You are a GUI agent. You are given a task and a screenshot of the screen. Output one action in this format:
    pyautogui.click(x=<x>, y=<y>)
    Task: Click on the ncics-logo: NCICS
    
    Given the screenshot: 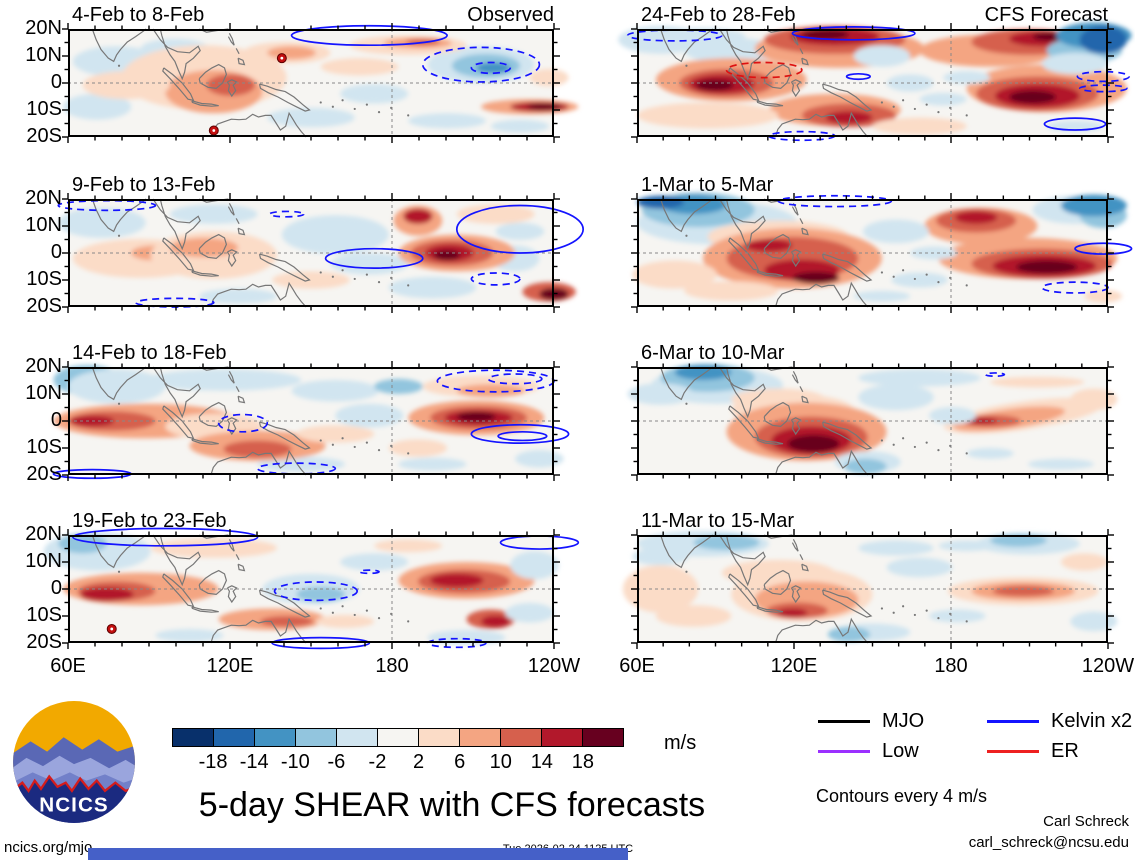 What is the action you would take?
    pyautogui.click(x=74, y=762)
    